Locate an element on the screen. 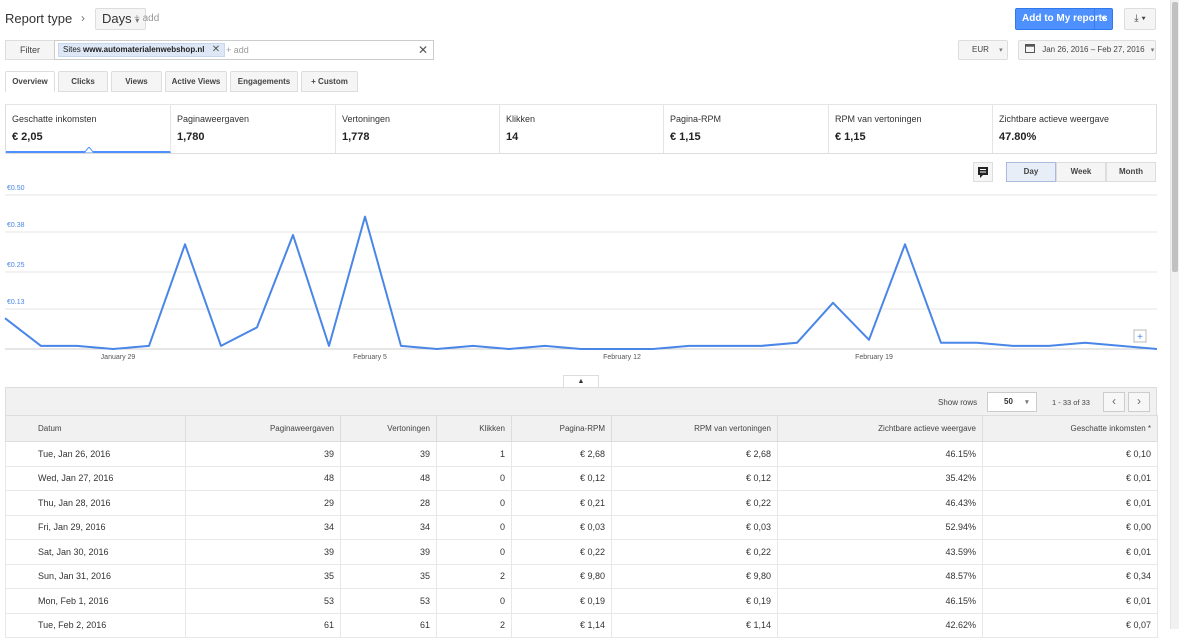 The image size is (1179, 638). close-icon: ✕ is located at coordinates (216, 49).